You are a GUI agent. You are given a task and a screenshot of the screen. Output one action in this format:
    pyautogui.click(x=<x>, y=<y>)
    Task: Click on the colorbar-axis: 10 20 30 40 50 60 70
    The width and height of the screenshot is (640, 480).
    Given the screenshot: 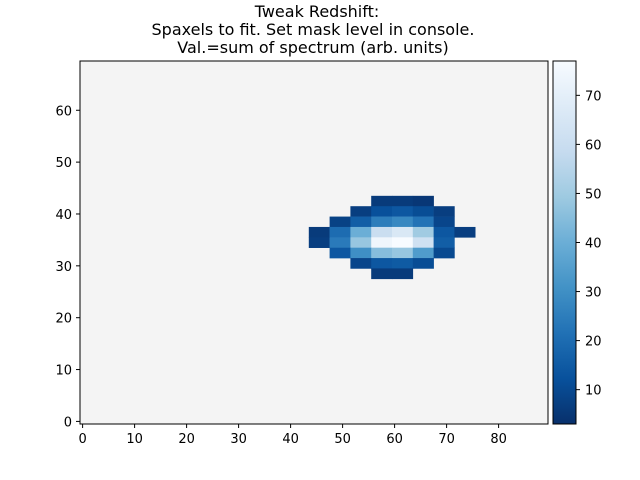 What is the action you would take?
    pyautogui.click(x=589, y=244)
    